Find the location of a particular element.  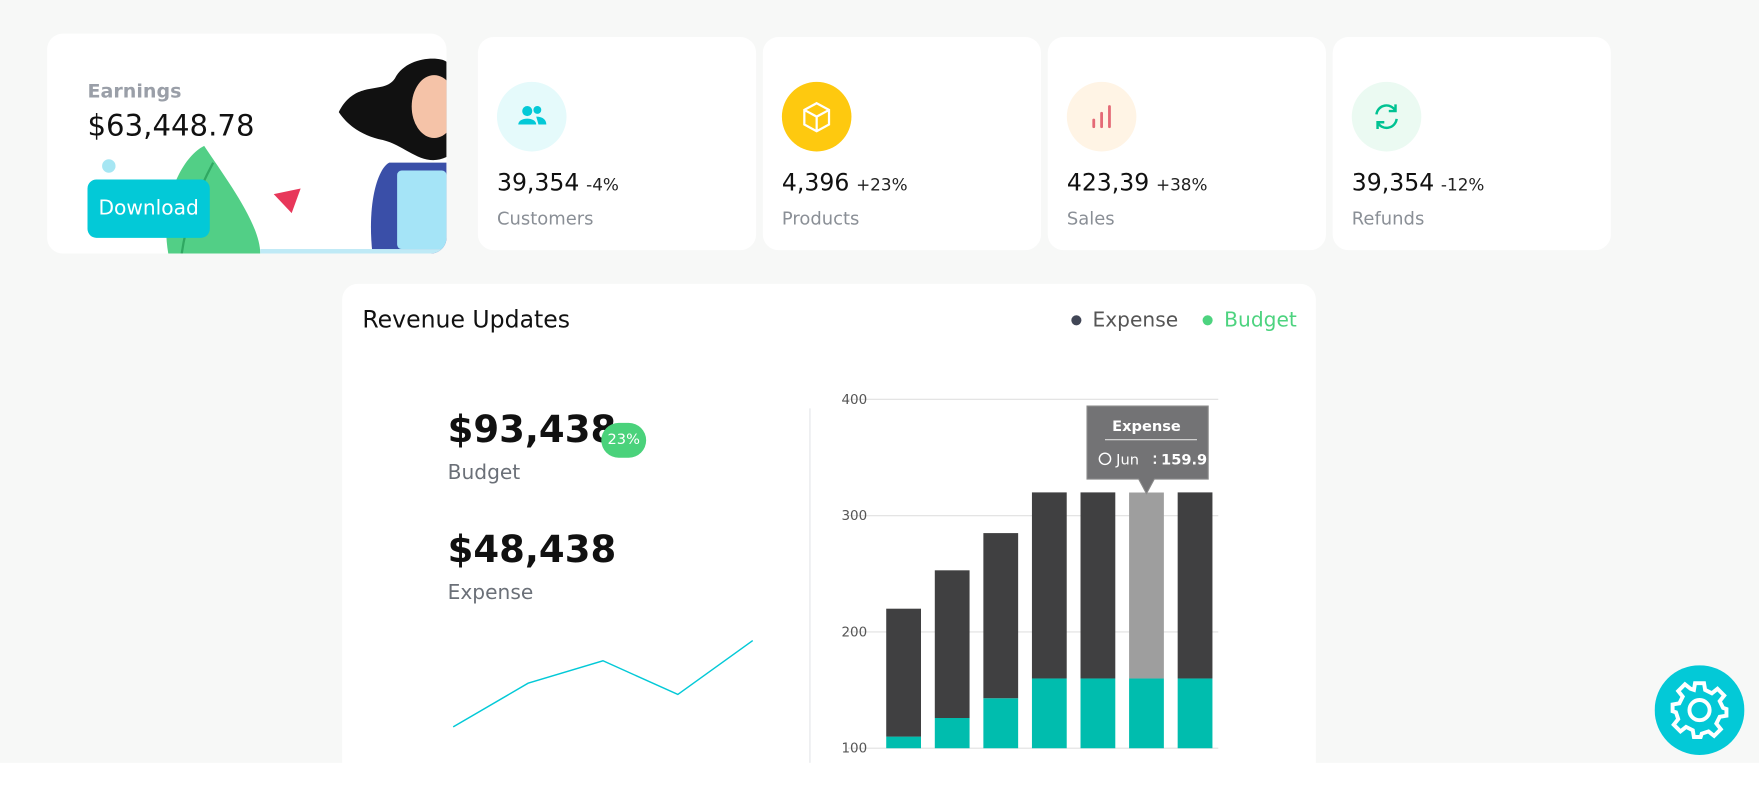

refunds-icon is located at coordinates (1386, 116).